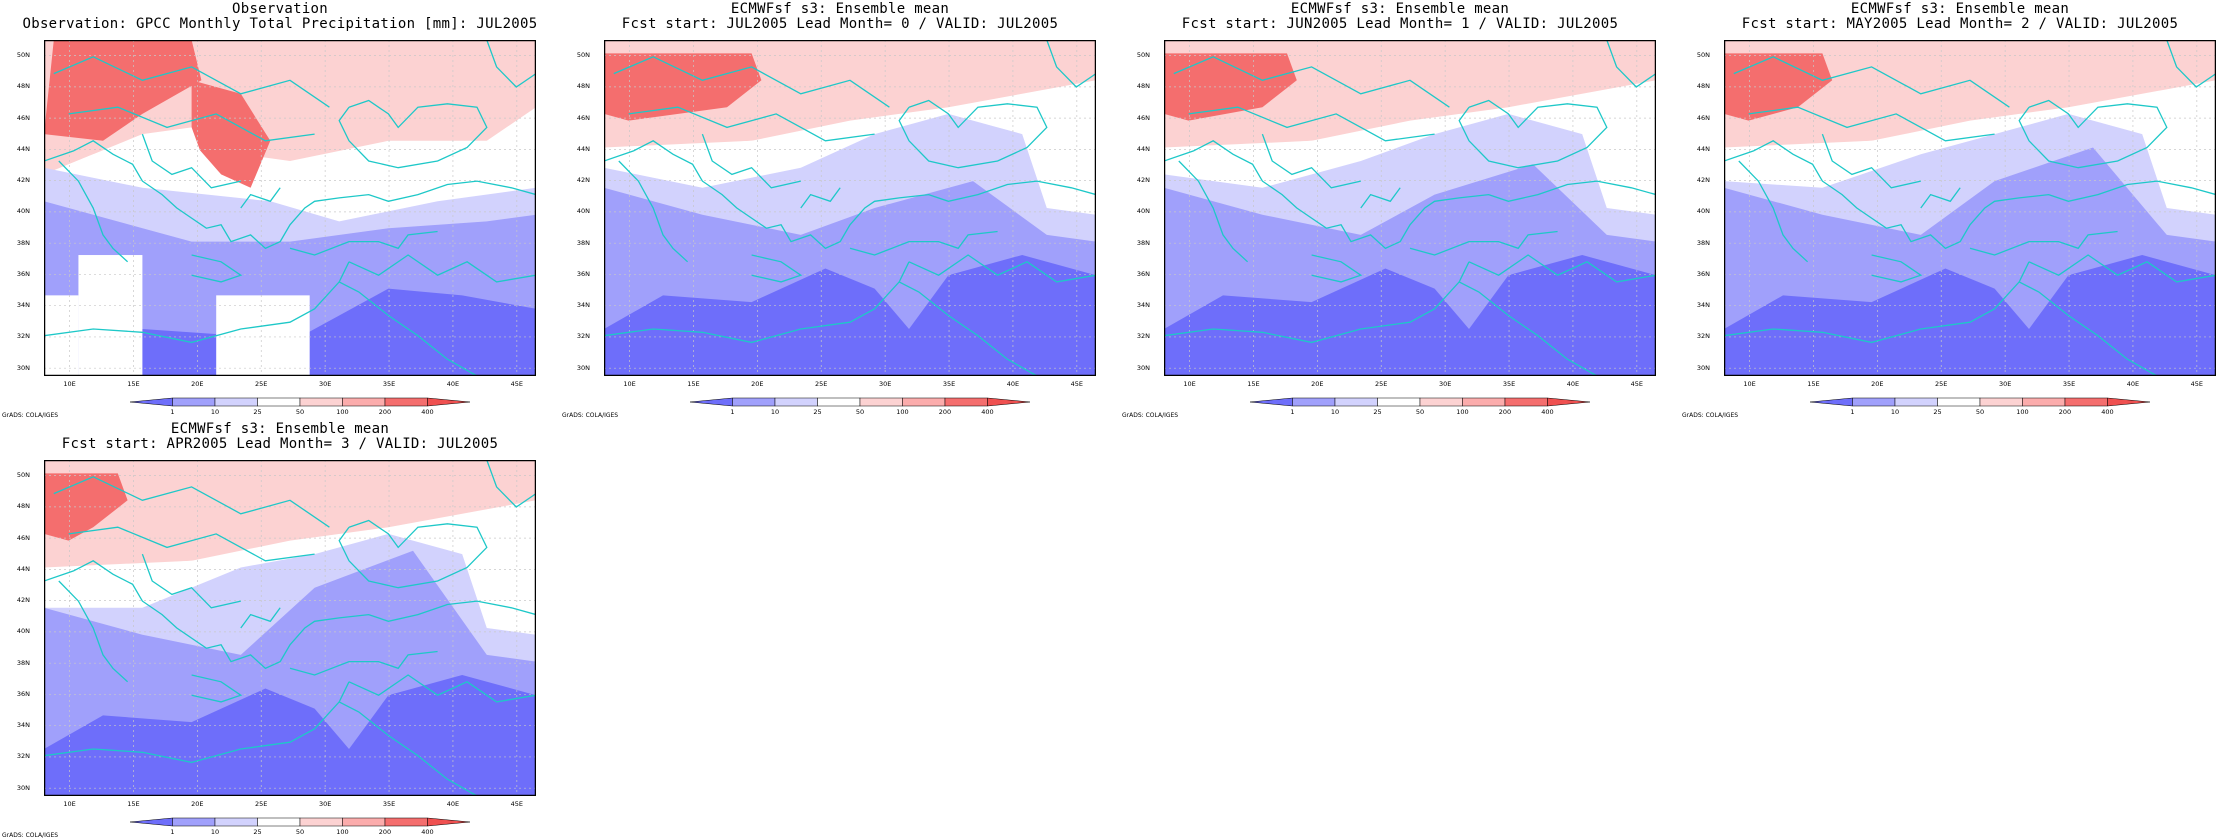  Describe the element at coordinates (1970, 208) in the screenshot. I see `precip-map` at that location.